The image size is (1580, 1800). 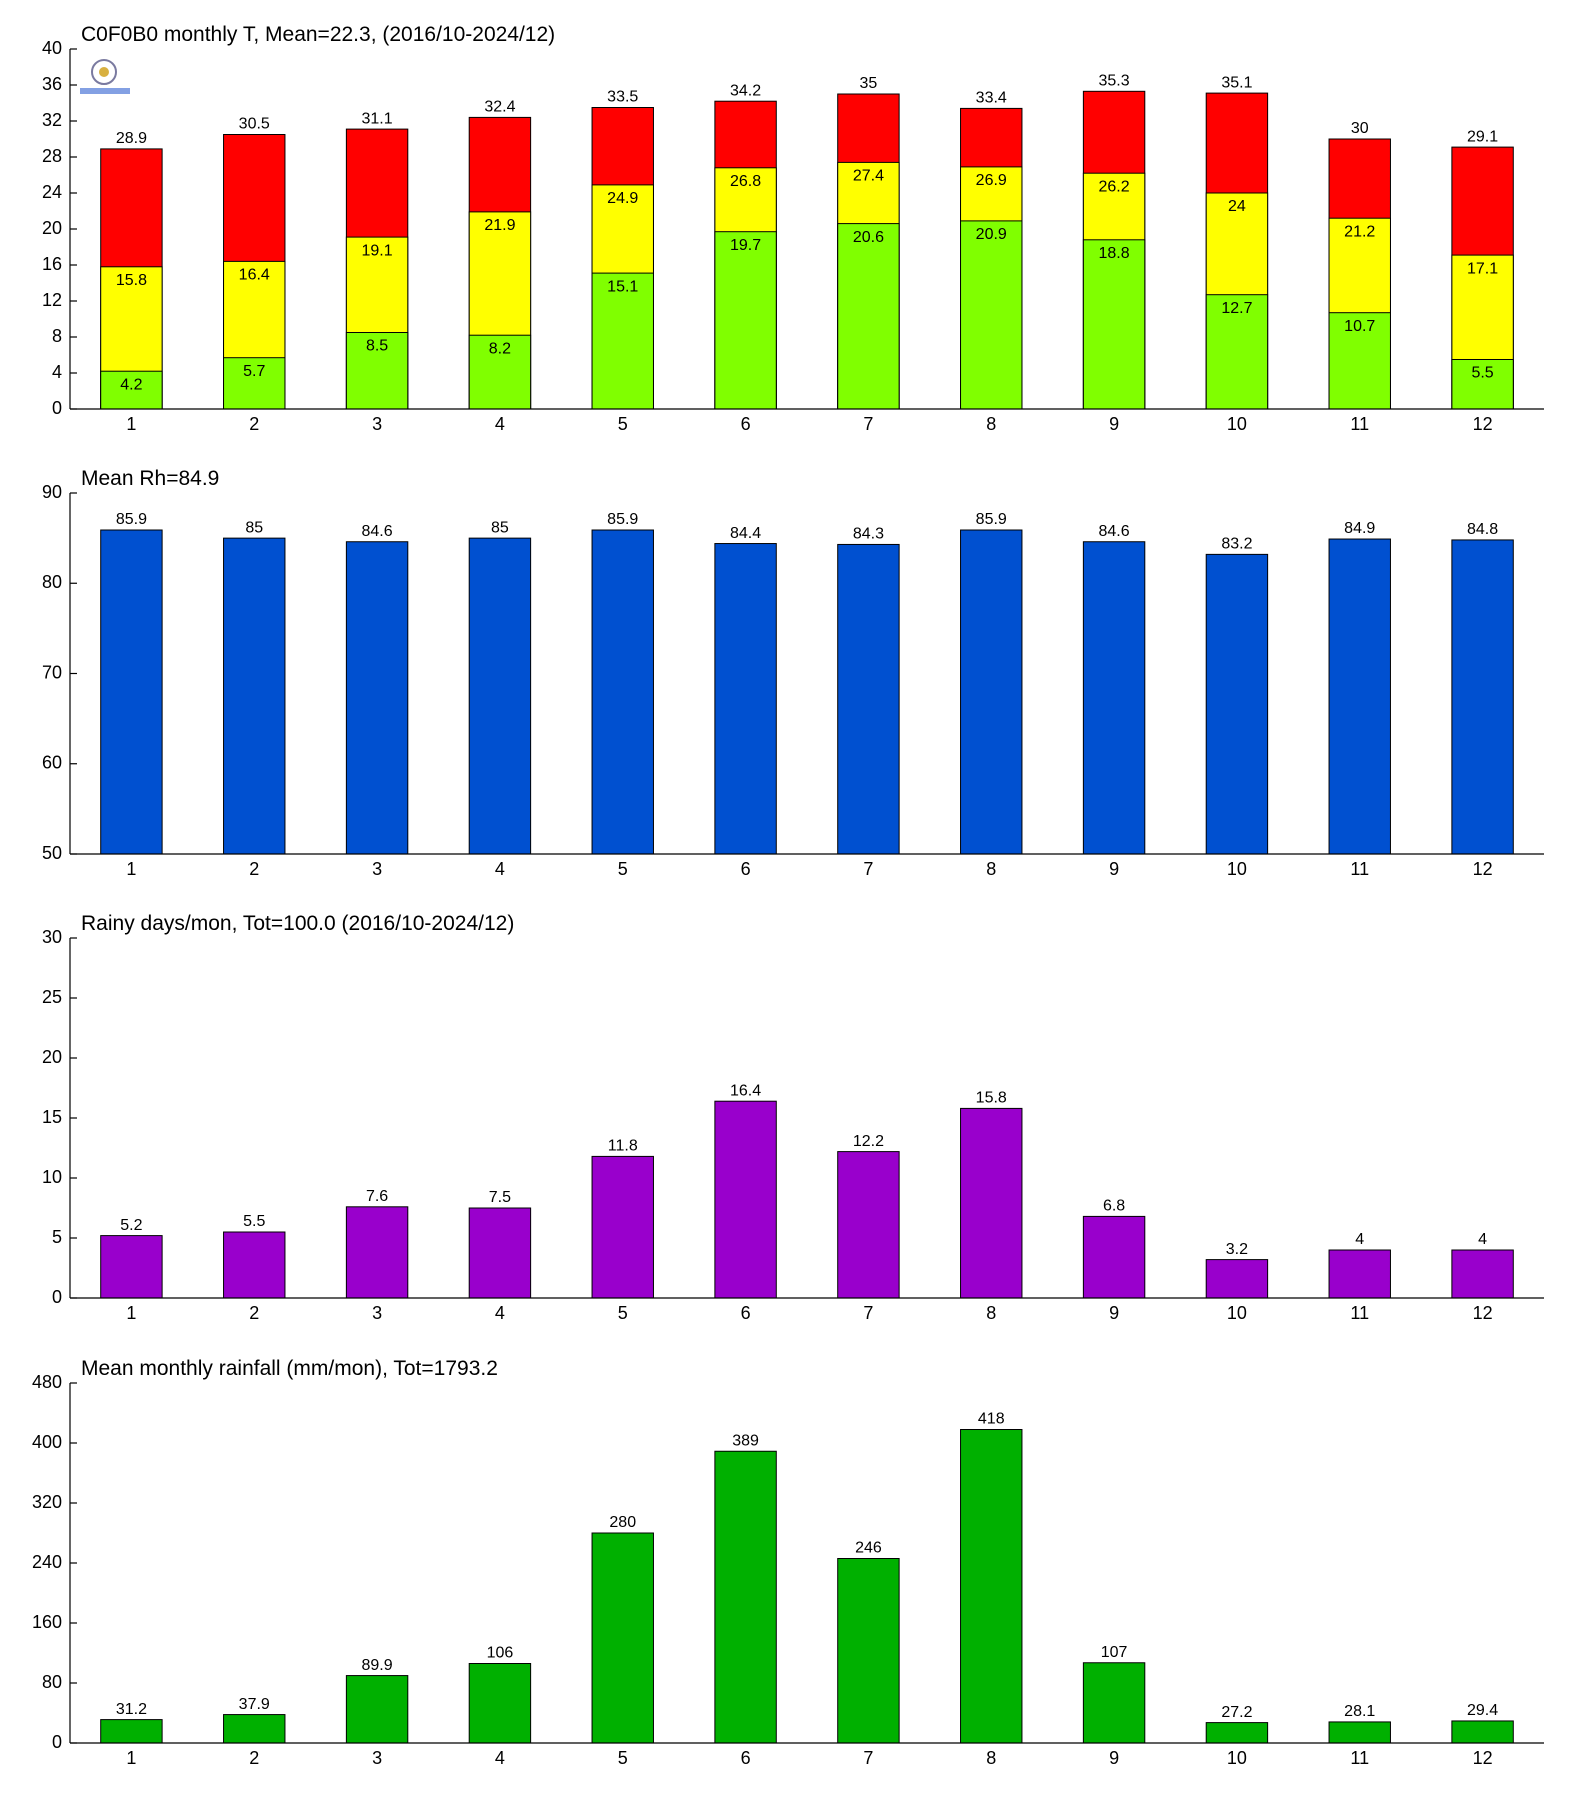 What do you see at coordinates (52, 997) in the screenshot?
I see `y-tick-label: 25` at bounding box center [52, 997].